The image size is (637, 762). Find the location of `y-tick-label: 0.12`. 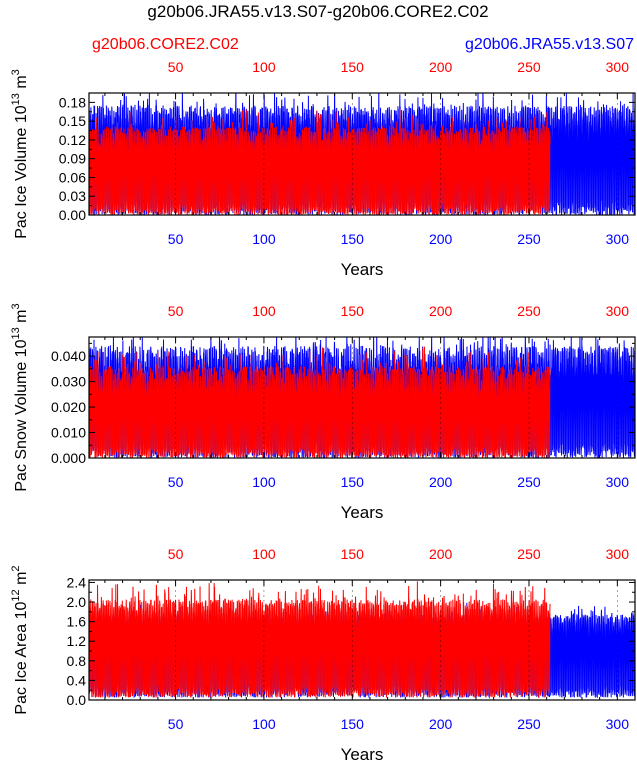

y-tick-label: 0.12 is located at coordinates (72, 140).